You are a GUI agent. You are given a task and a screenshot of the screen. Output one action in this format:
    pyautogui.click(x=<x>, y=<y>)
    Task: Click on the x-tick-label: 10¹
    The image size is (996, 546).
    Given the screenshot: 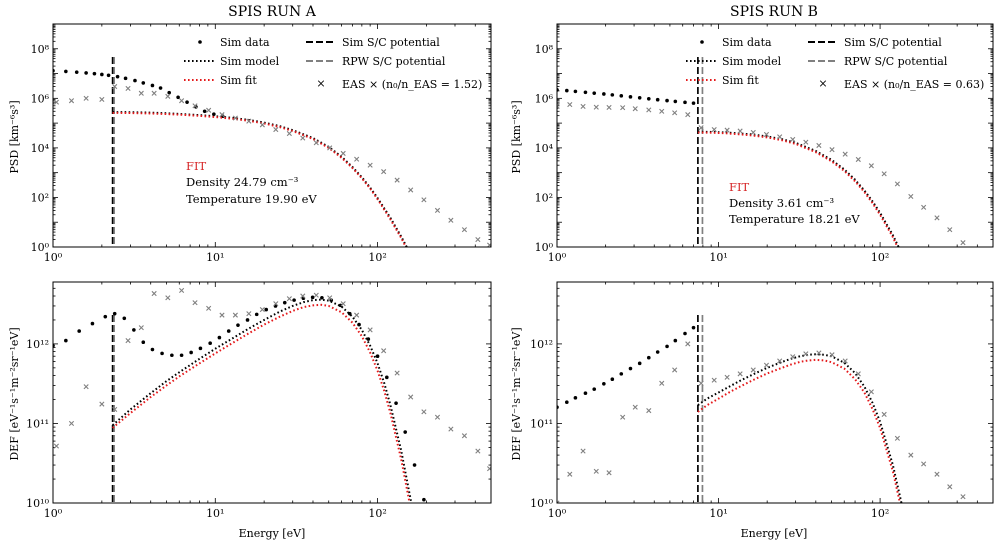 What is the action you would take?
    pyautogui.click(x=718, y=257)
    